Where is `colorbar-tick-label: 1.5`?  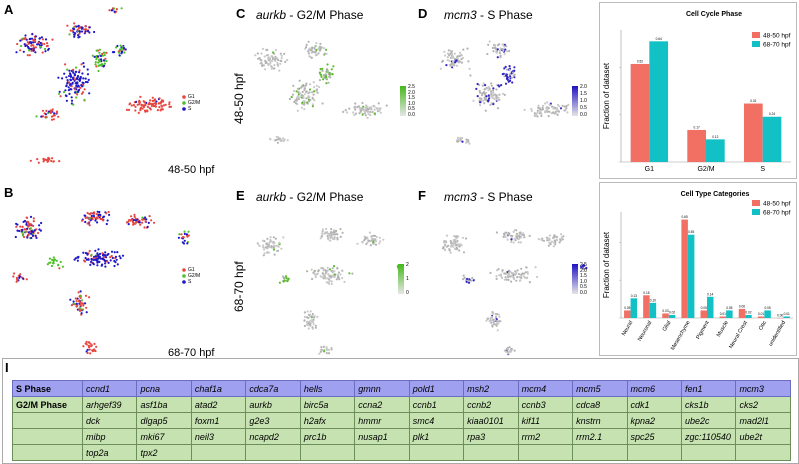 colorbar-tick-label: 1.5 is located at coordinates (583, 94).